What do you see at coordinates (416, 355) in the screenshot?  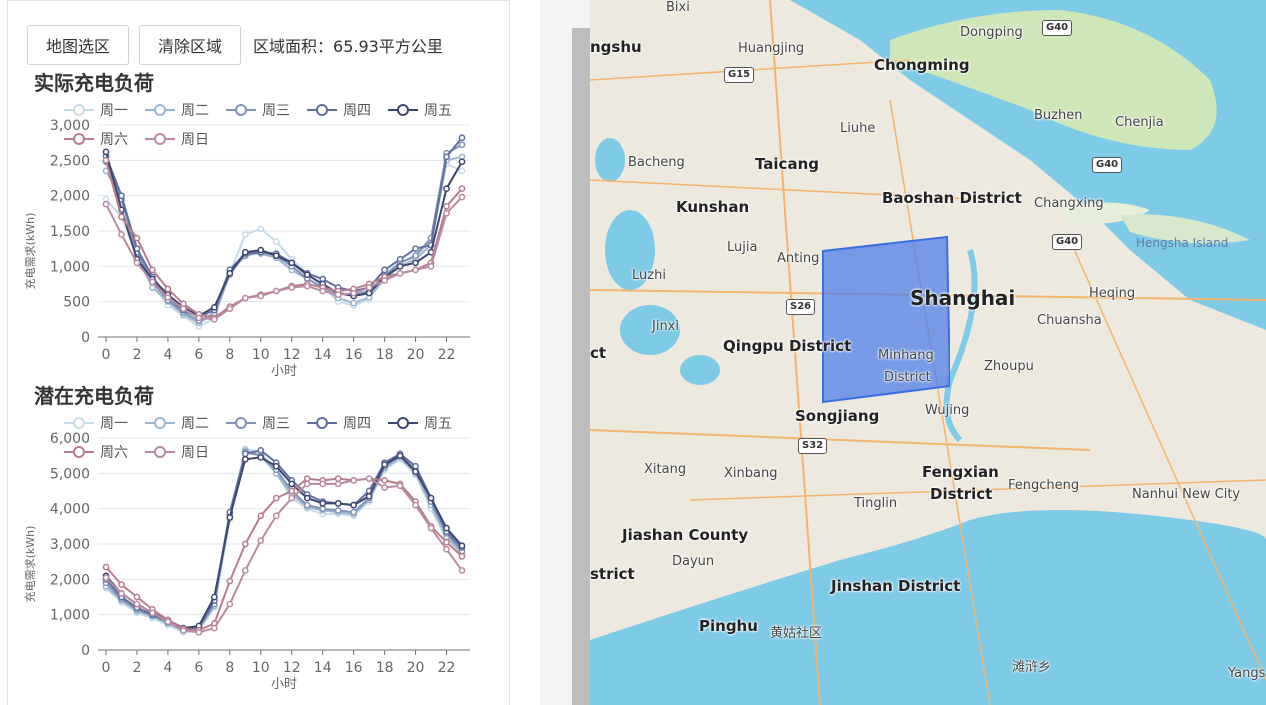 I see `x-tick-label: 20` at bounding box center [416, 355].